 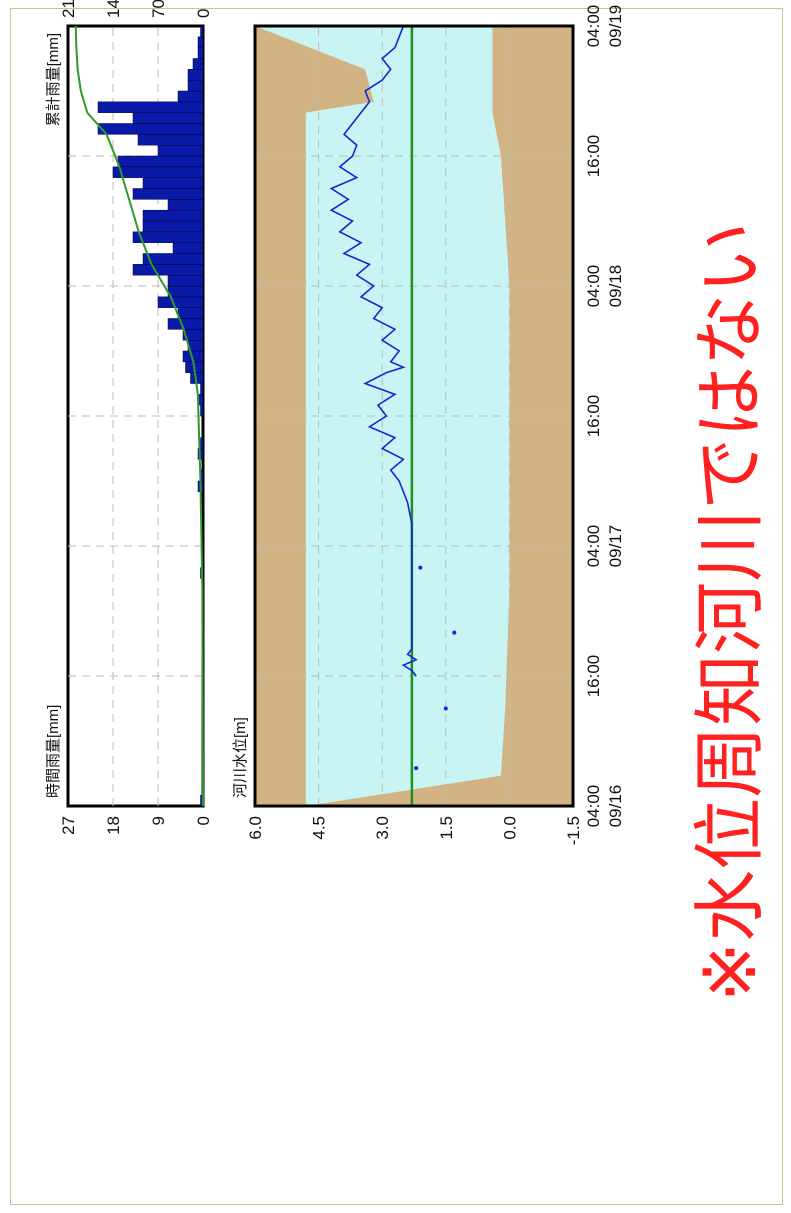 I want to click on xtick-date-label: 09/18, so click(x=615, y=286).